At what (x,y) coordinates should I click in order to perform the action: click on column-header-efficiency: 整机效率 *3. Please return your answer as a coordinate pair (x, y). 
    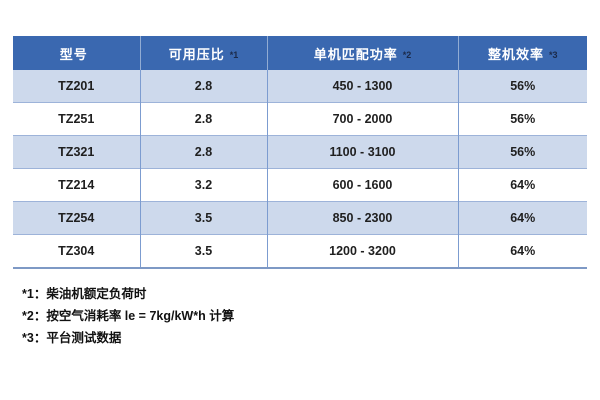
    Looking at the image, I should click on (522, 53).